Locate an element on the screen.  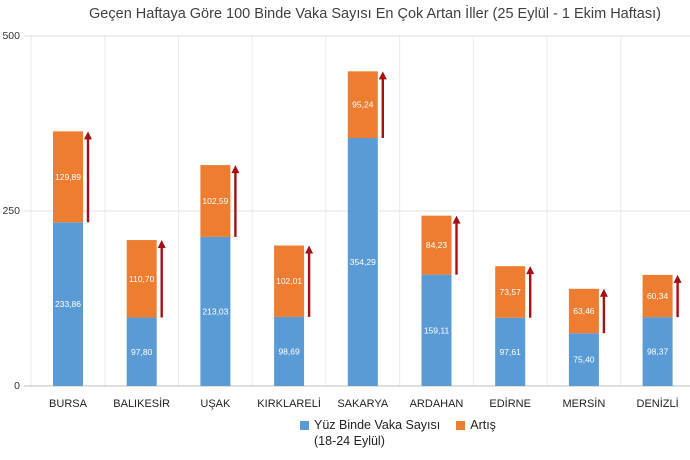
data-label-increase: 73,57 is located at coordinates (511, 292).